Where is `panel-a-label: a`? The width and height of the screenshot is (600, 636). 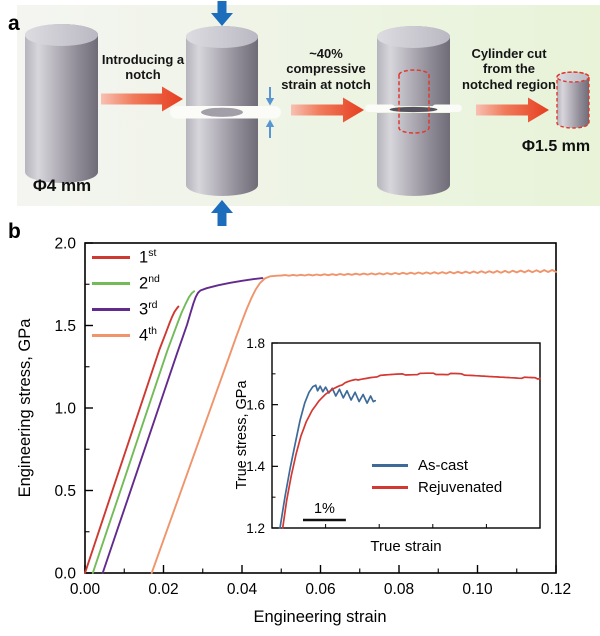 panel-a-label: a is located at coordinates (14, 23).